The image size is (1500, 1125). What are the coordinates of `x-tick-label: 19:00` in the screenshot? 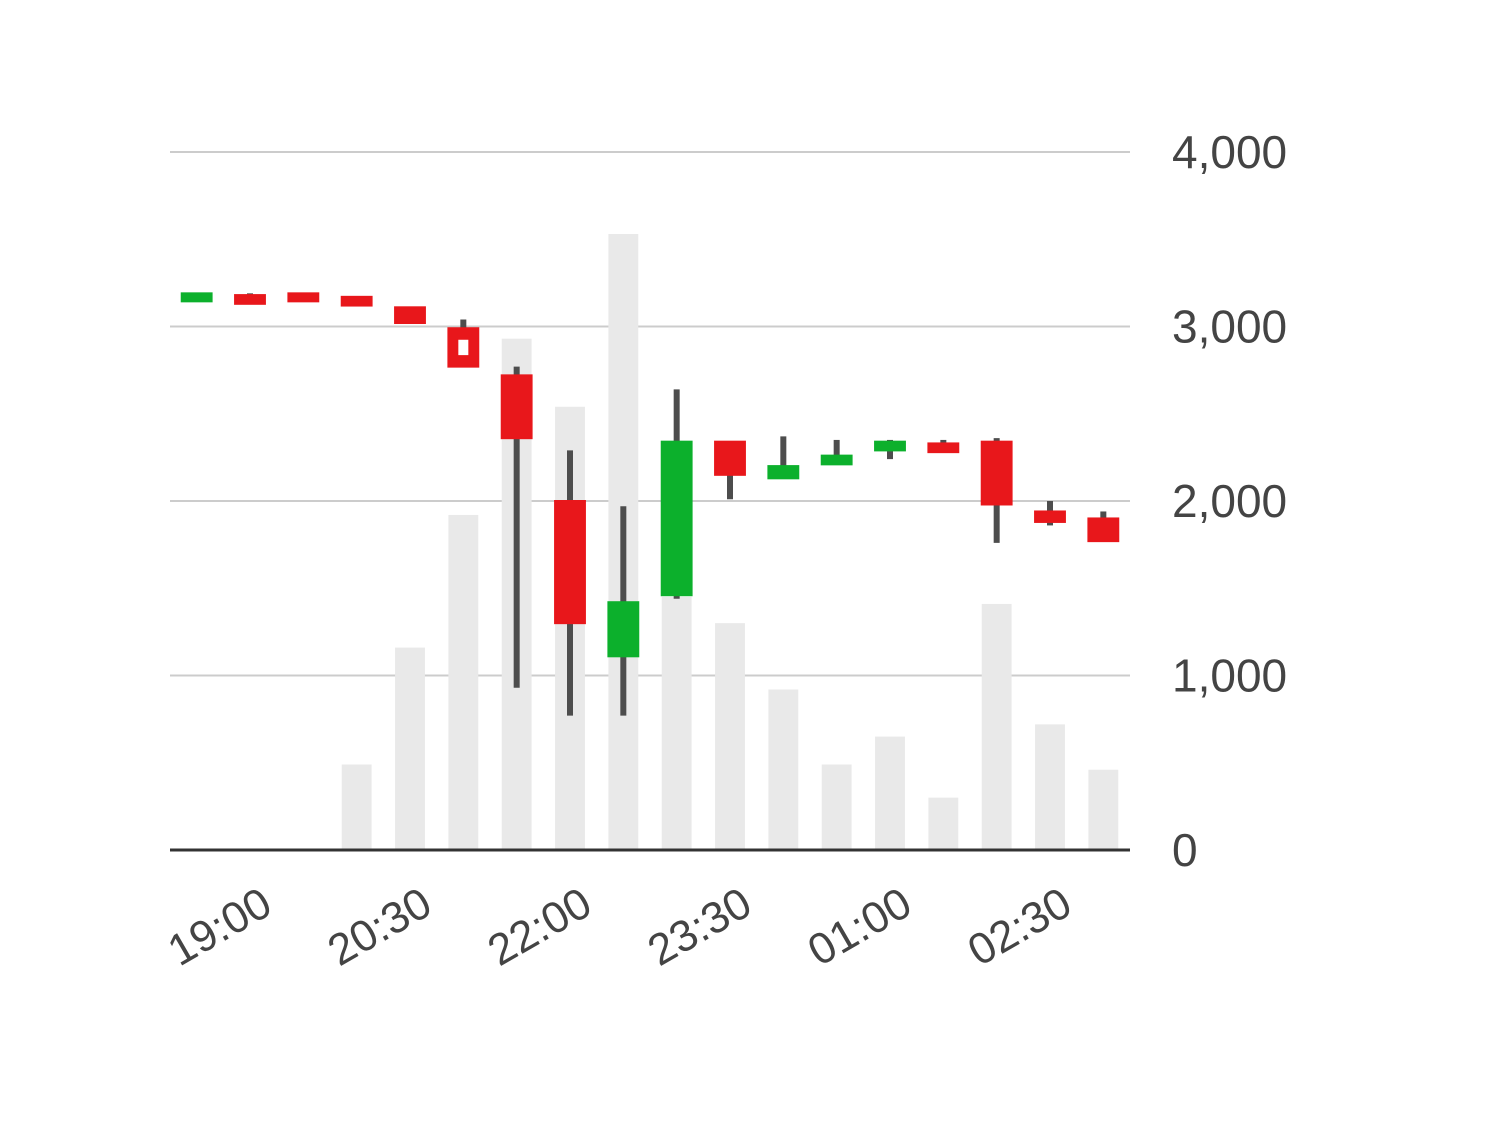 It's located at (220, 926).